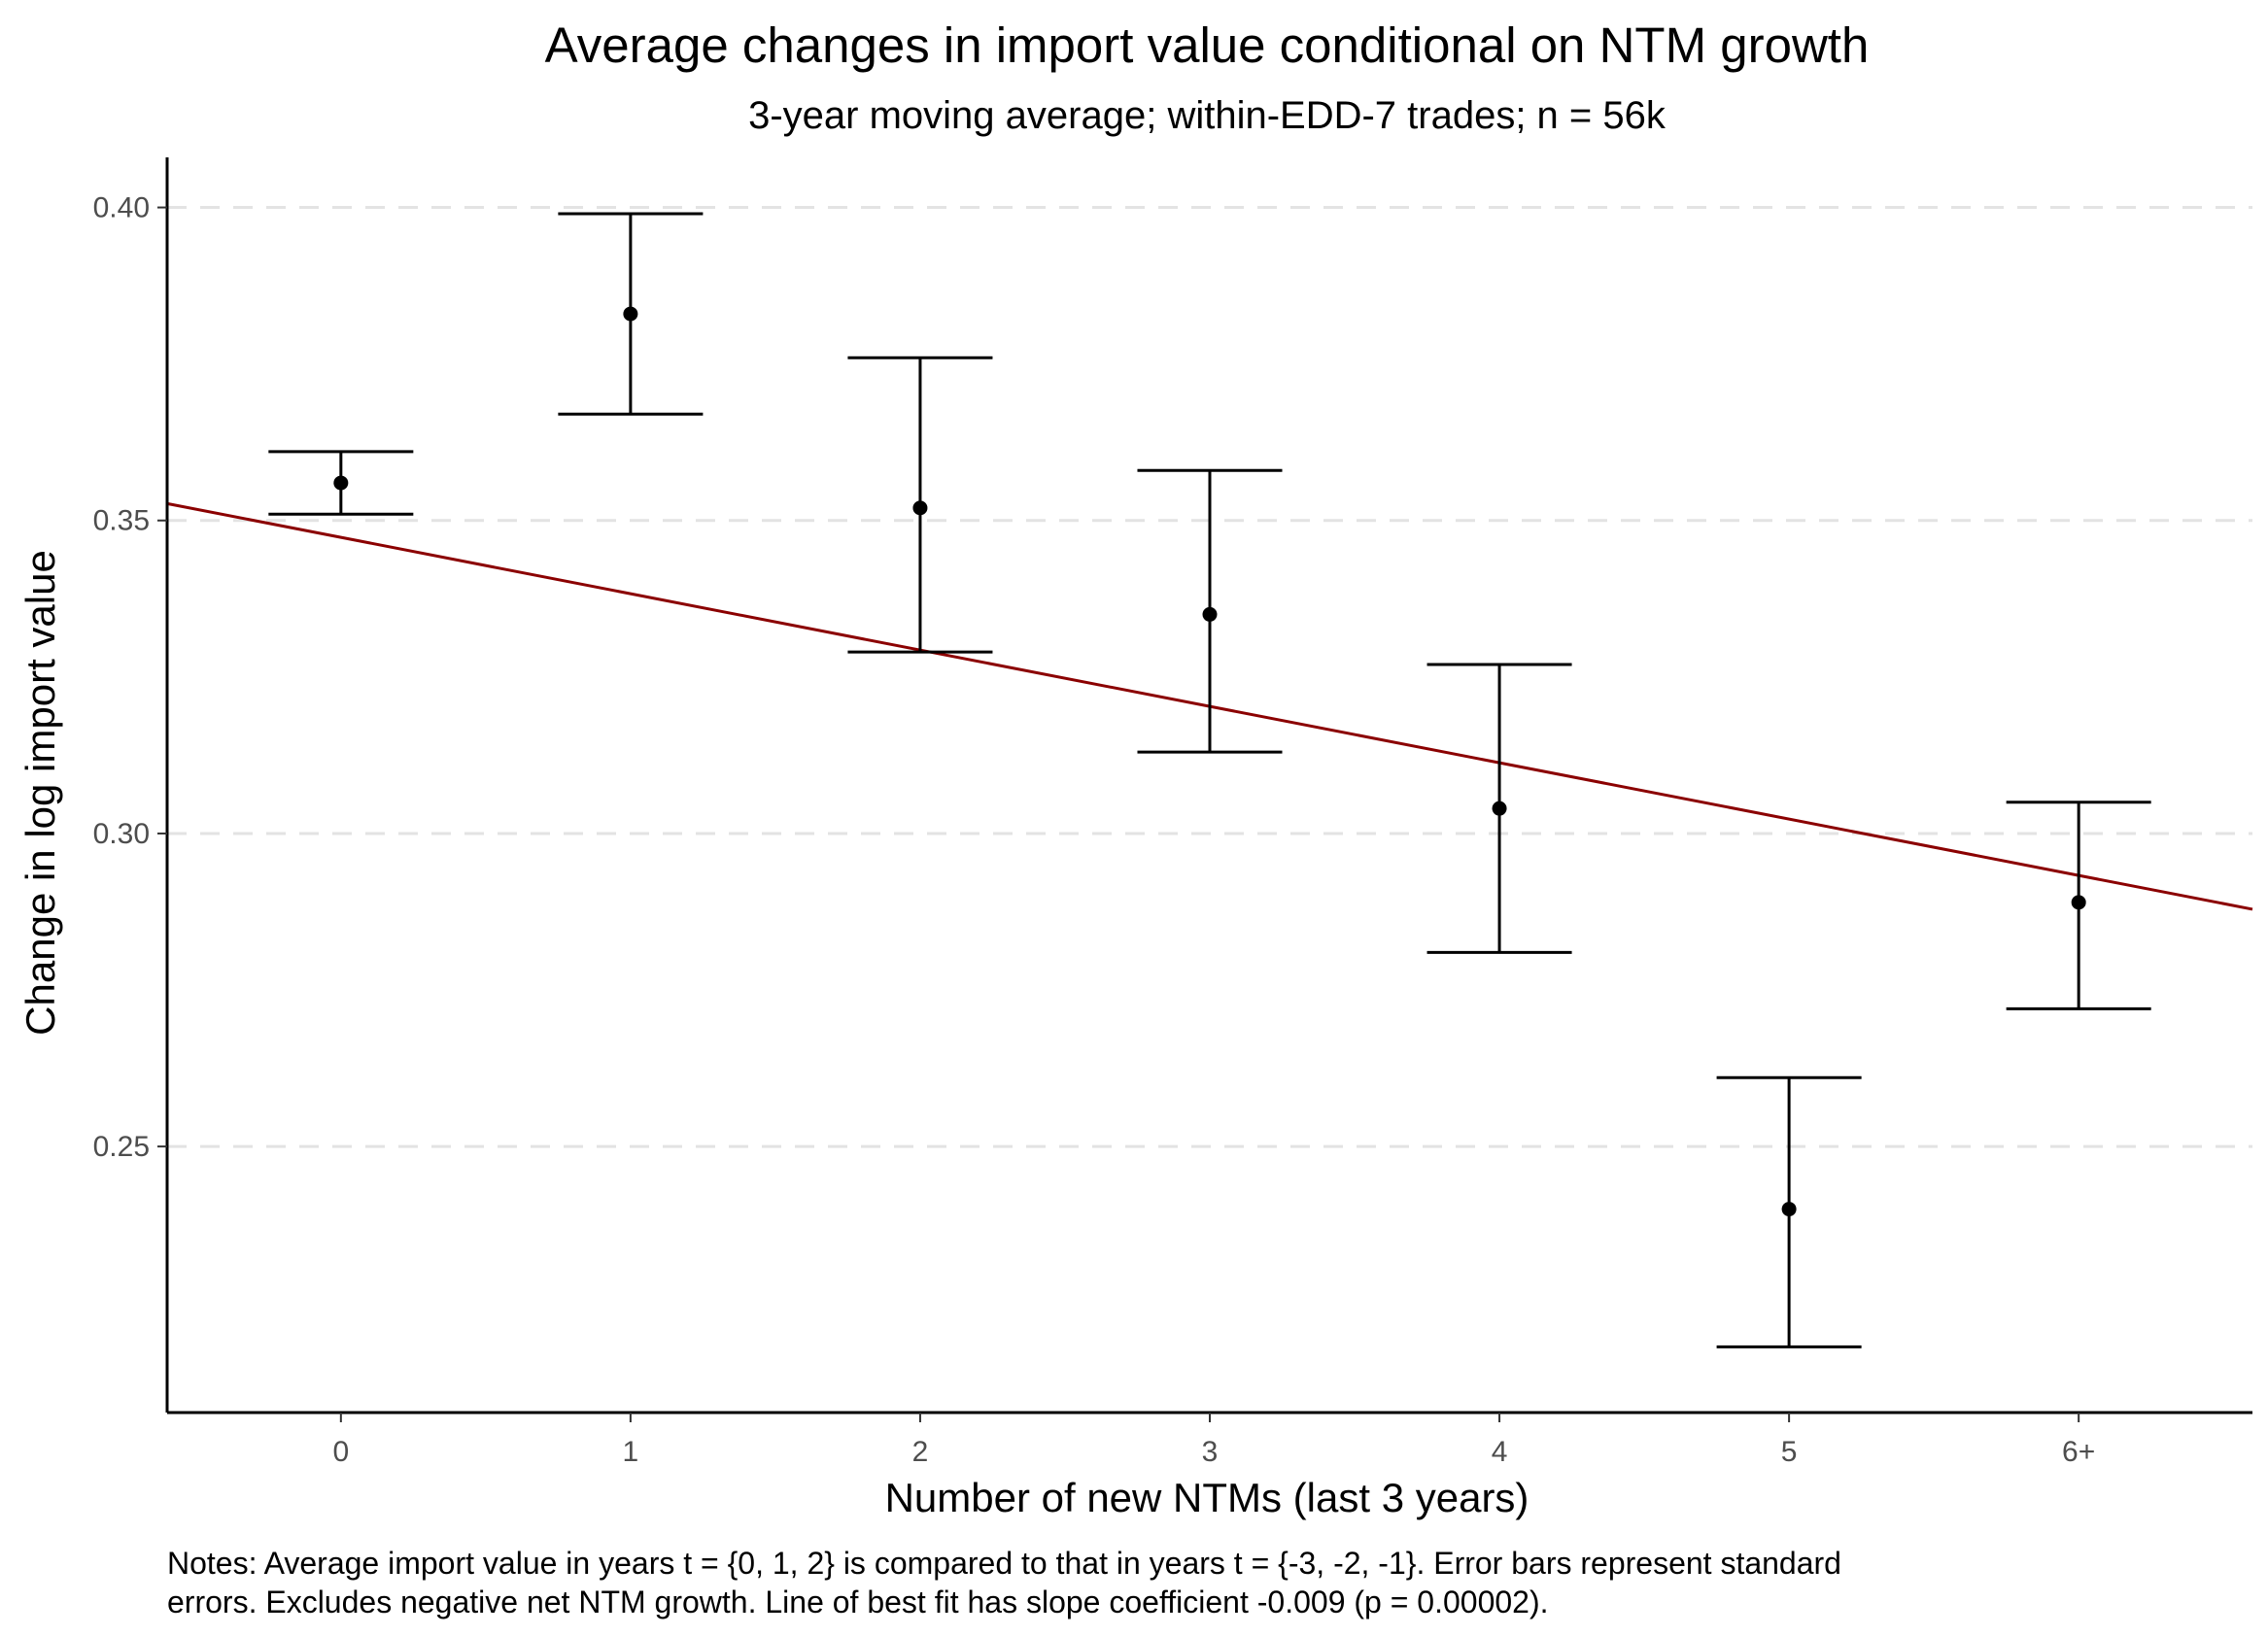 The width and height of the screenshot is (2268, 1636). Describe the element at coordinates (631, 1452) in the screenshot. I see `x-tick-label-1: 1` at that location.